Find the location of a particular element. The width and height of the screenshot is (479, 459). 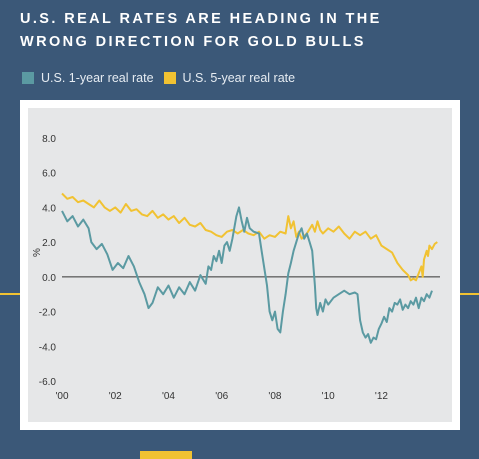

legend-swatch-5yr is located at coordinates (169, 78).